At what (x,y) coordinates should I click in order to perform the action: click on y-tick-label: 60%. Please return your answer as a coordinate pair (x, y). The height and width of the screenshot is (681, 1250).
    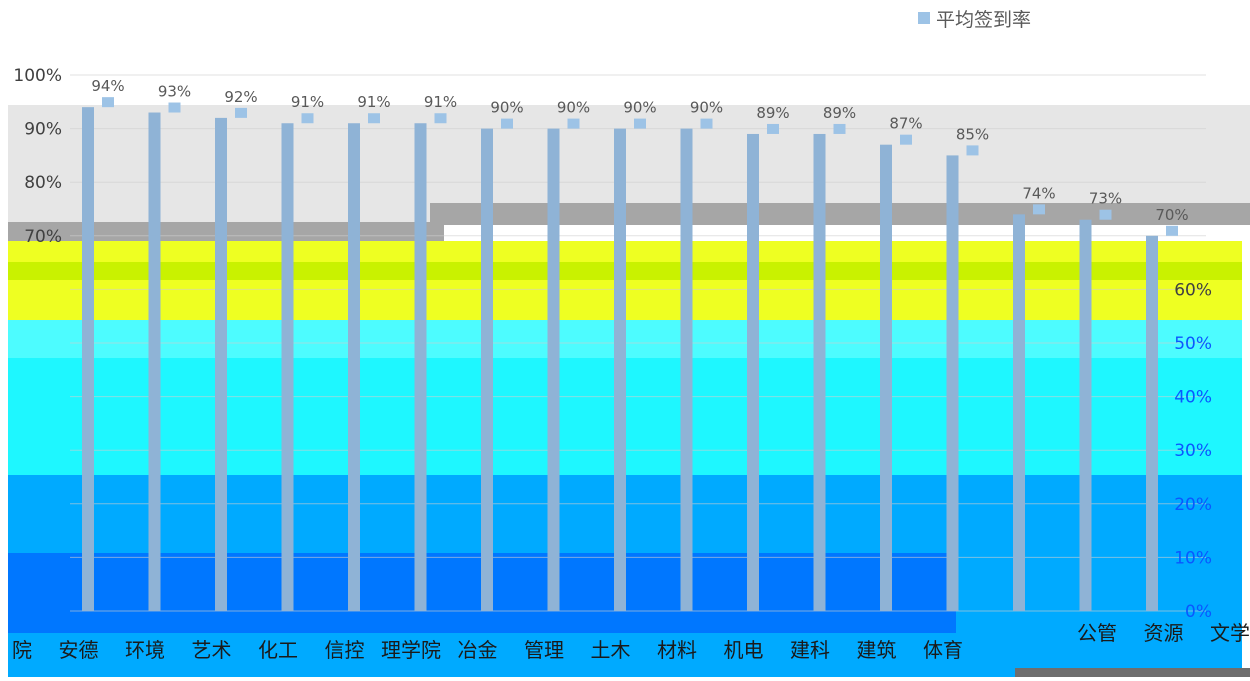
    Looking at the image, I should click on (1193, 290).